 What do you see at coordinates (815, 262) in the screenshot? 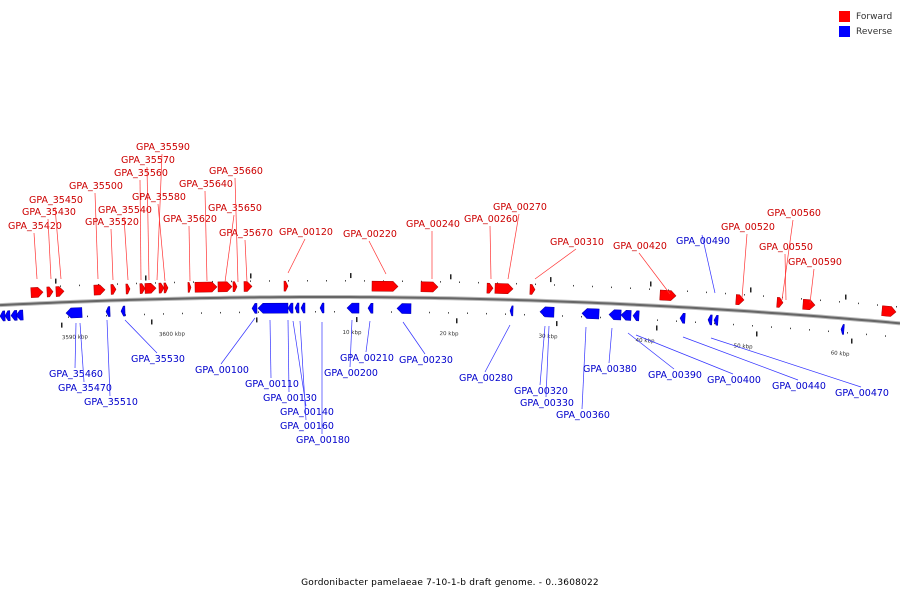
I see `forward-gene-label: GPA_00590` at bounding box center [815, 262].